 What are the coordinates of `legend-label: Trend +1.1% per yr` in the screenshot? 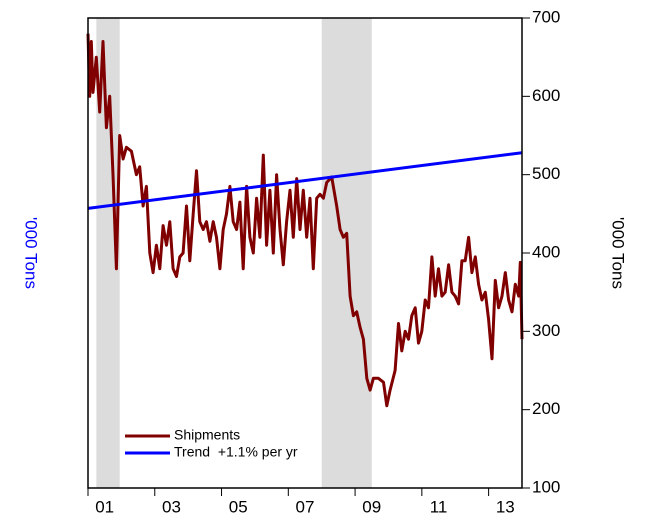 It's located at (236, 452).